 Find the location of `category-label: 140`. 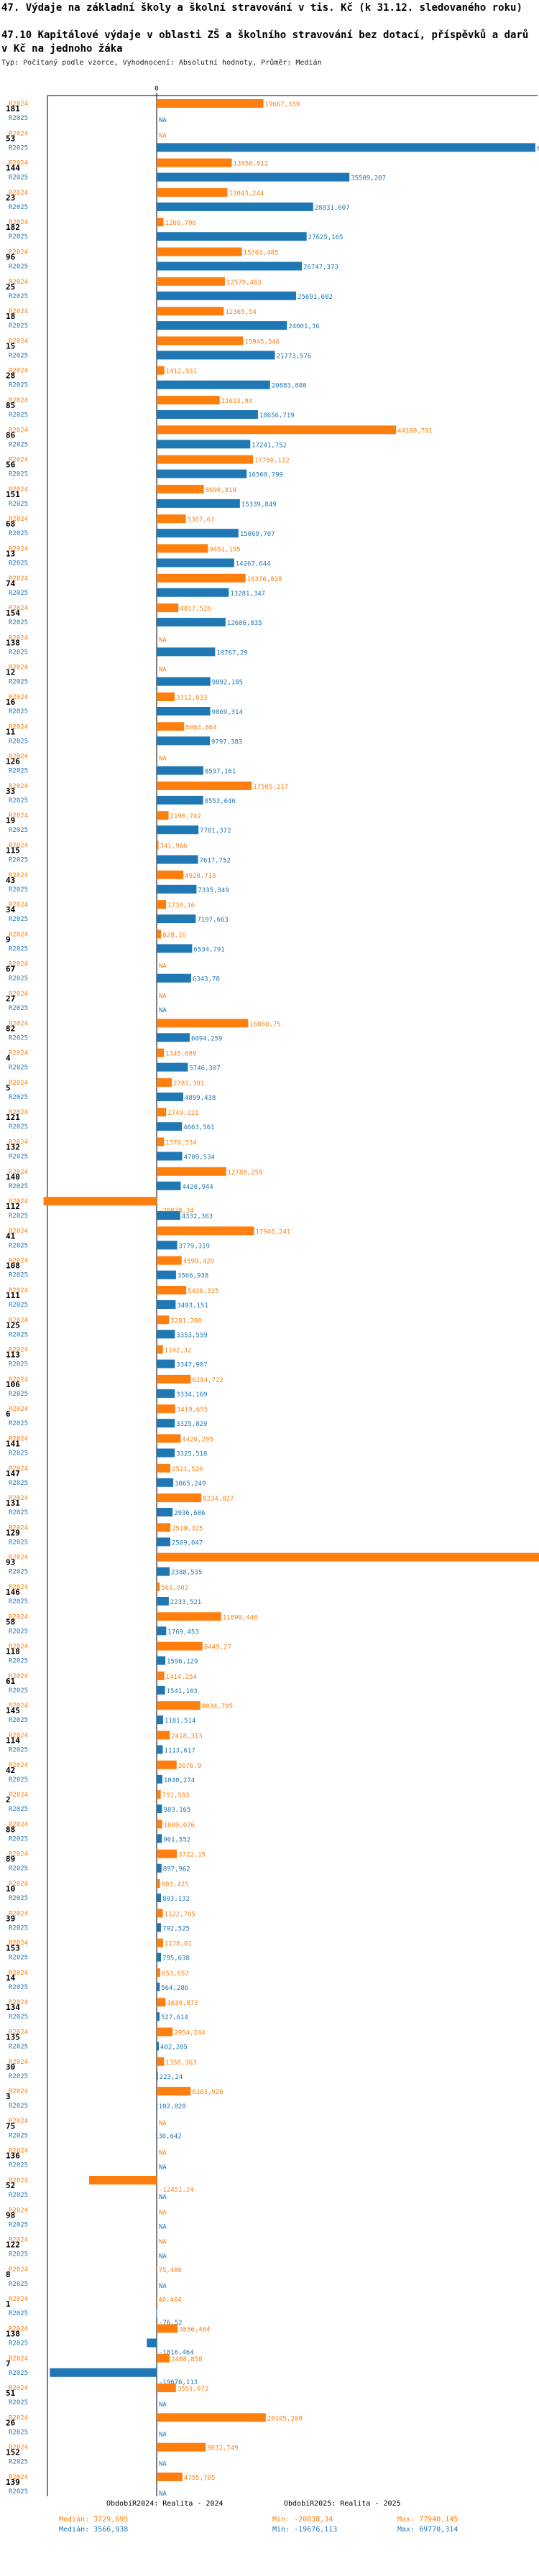

category-label: 140 is located at coordinates (13, 1177).